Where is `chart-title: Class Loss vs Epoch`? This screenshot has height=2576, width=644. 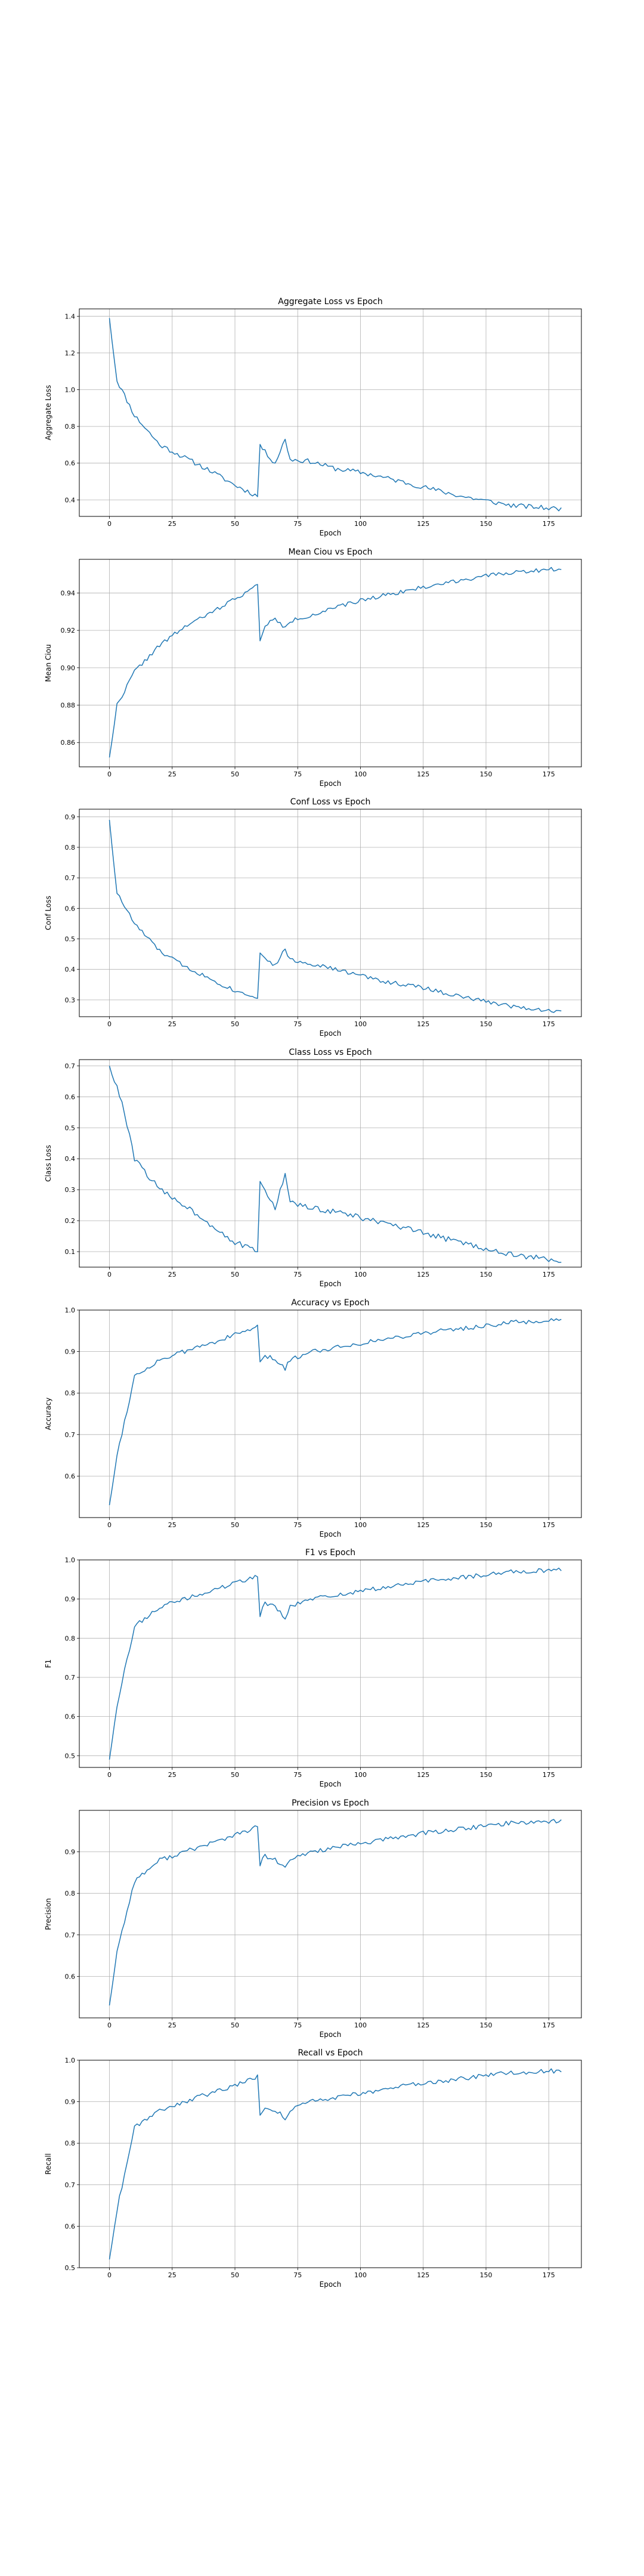 chart-title: Class Loss vs Epoch is located at coordinates (330, 1052).